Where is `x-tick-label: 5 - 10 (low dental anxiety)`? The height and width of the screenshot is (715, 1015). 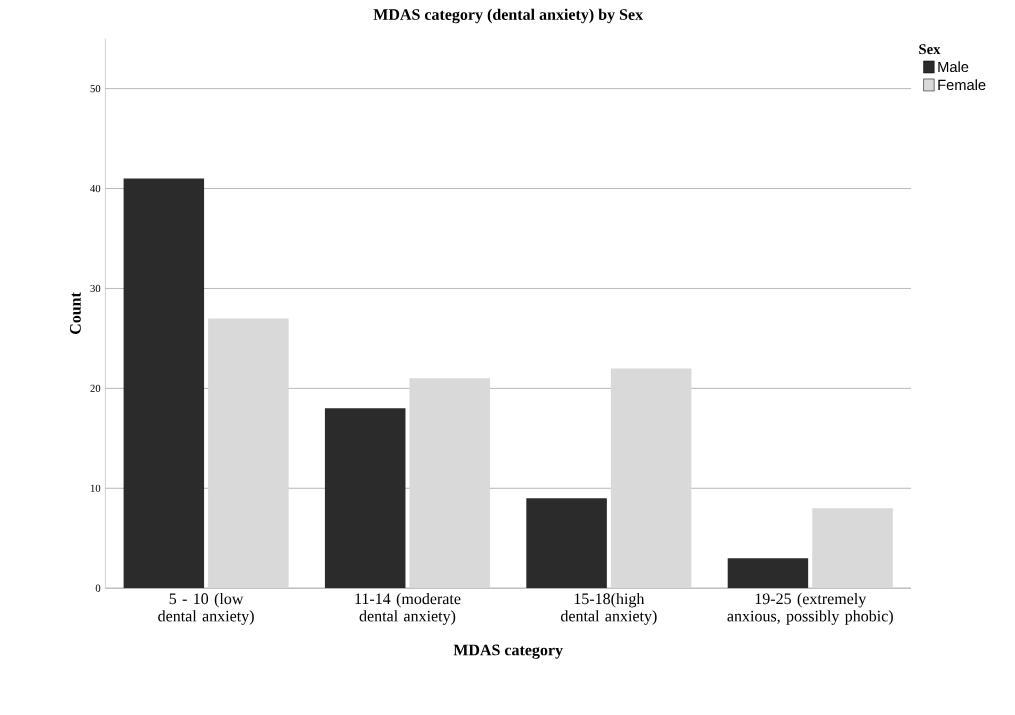 x-tick-label: 5 - 10 (low dental anxiety) is located at coordinates (206, 608).